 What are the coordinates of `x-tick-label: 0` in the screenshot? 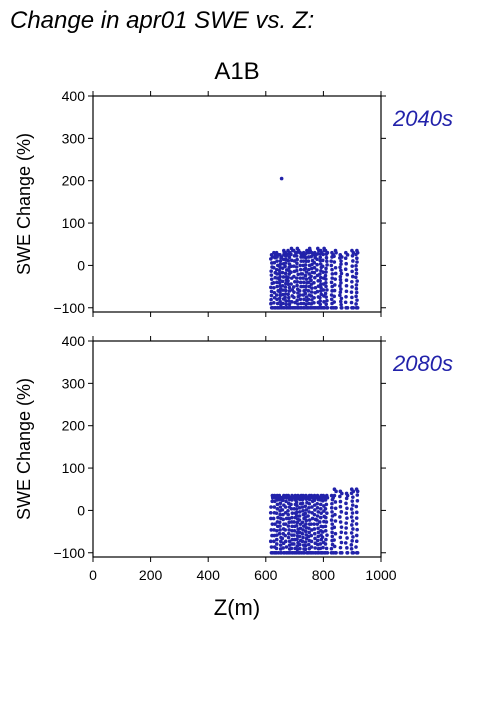 It's located at (93, 575).